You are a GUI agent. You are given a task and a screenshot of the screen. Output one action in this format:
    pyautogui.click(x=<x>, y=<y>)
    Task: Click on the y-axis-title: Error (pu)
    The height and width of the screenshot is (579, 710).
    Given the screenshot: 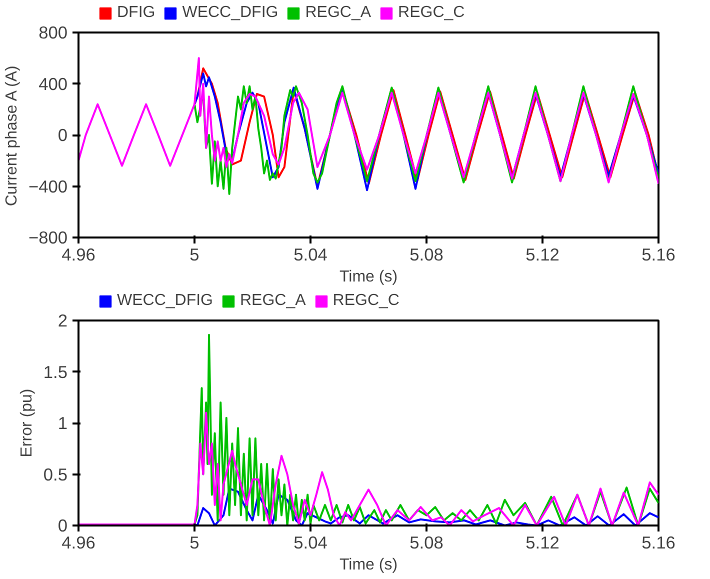 What is the action you would take?
    pyautogui.click(x=27, y=423)
    